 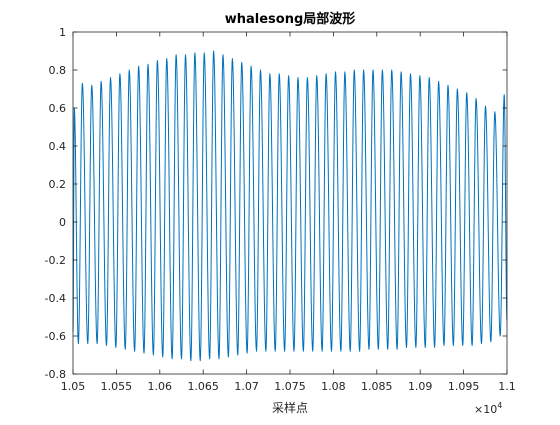 What do you see at coordinates (290, 19) in the screenshot?
I see `chart-title: whalesong局部波形` at bounding box center [290, 19].